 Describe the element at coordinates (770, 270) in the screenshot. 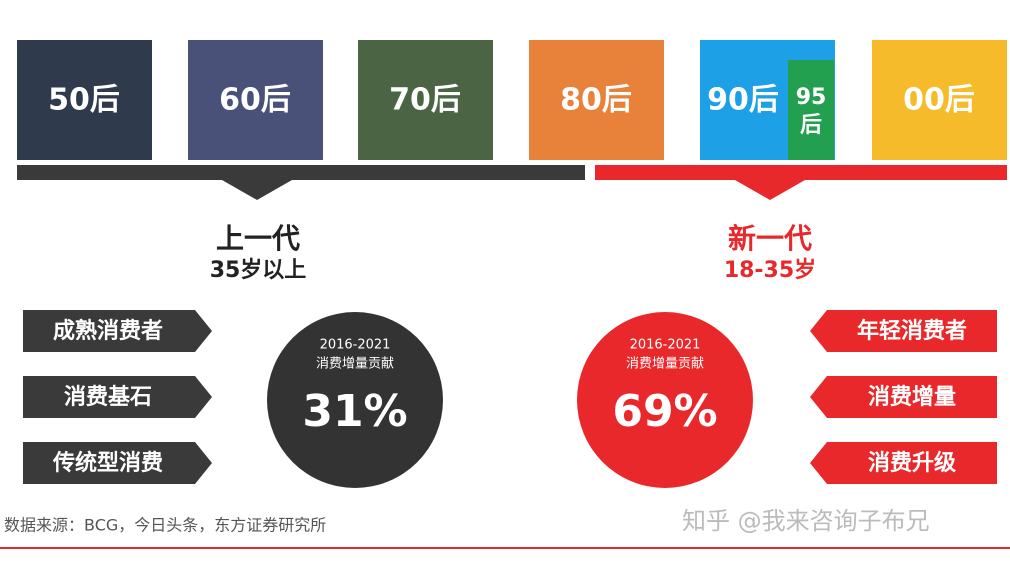

I see `group-age: 18-35岁` at that location.